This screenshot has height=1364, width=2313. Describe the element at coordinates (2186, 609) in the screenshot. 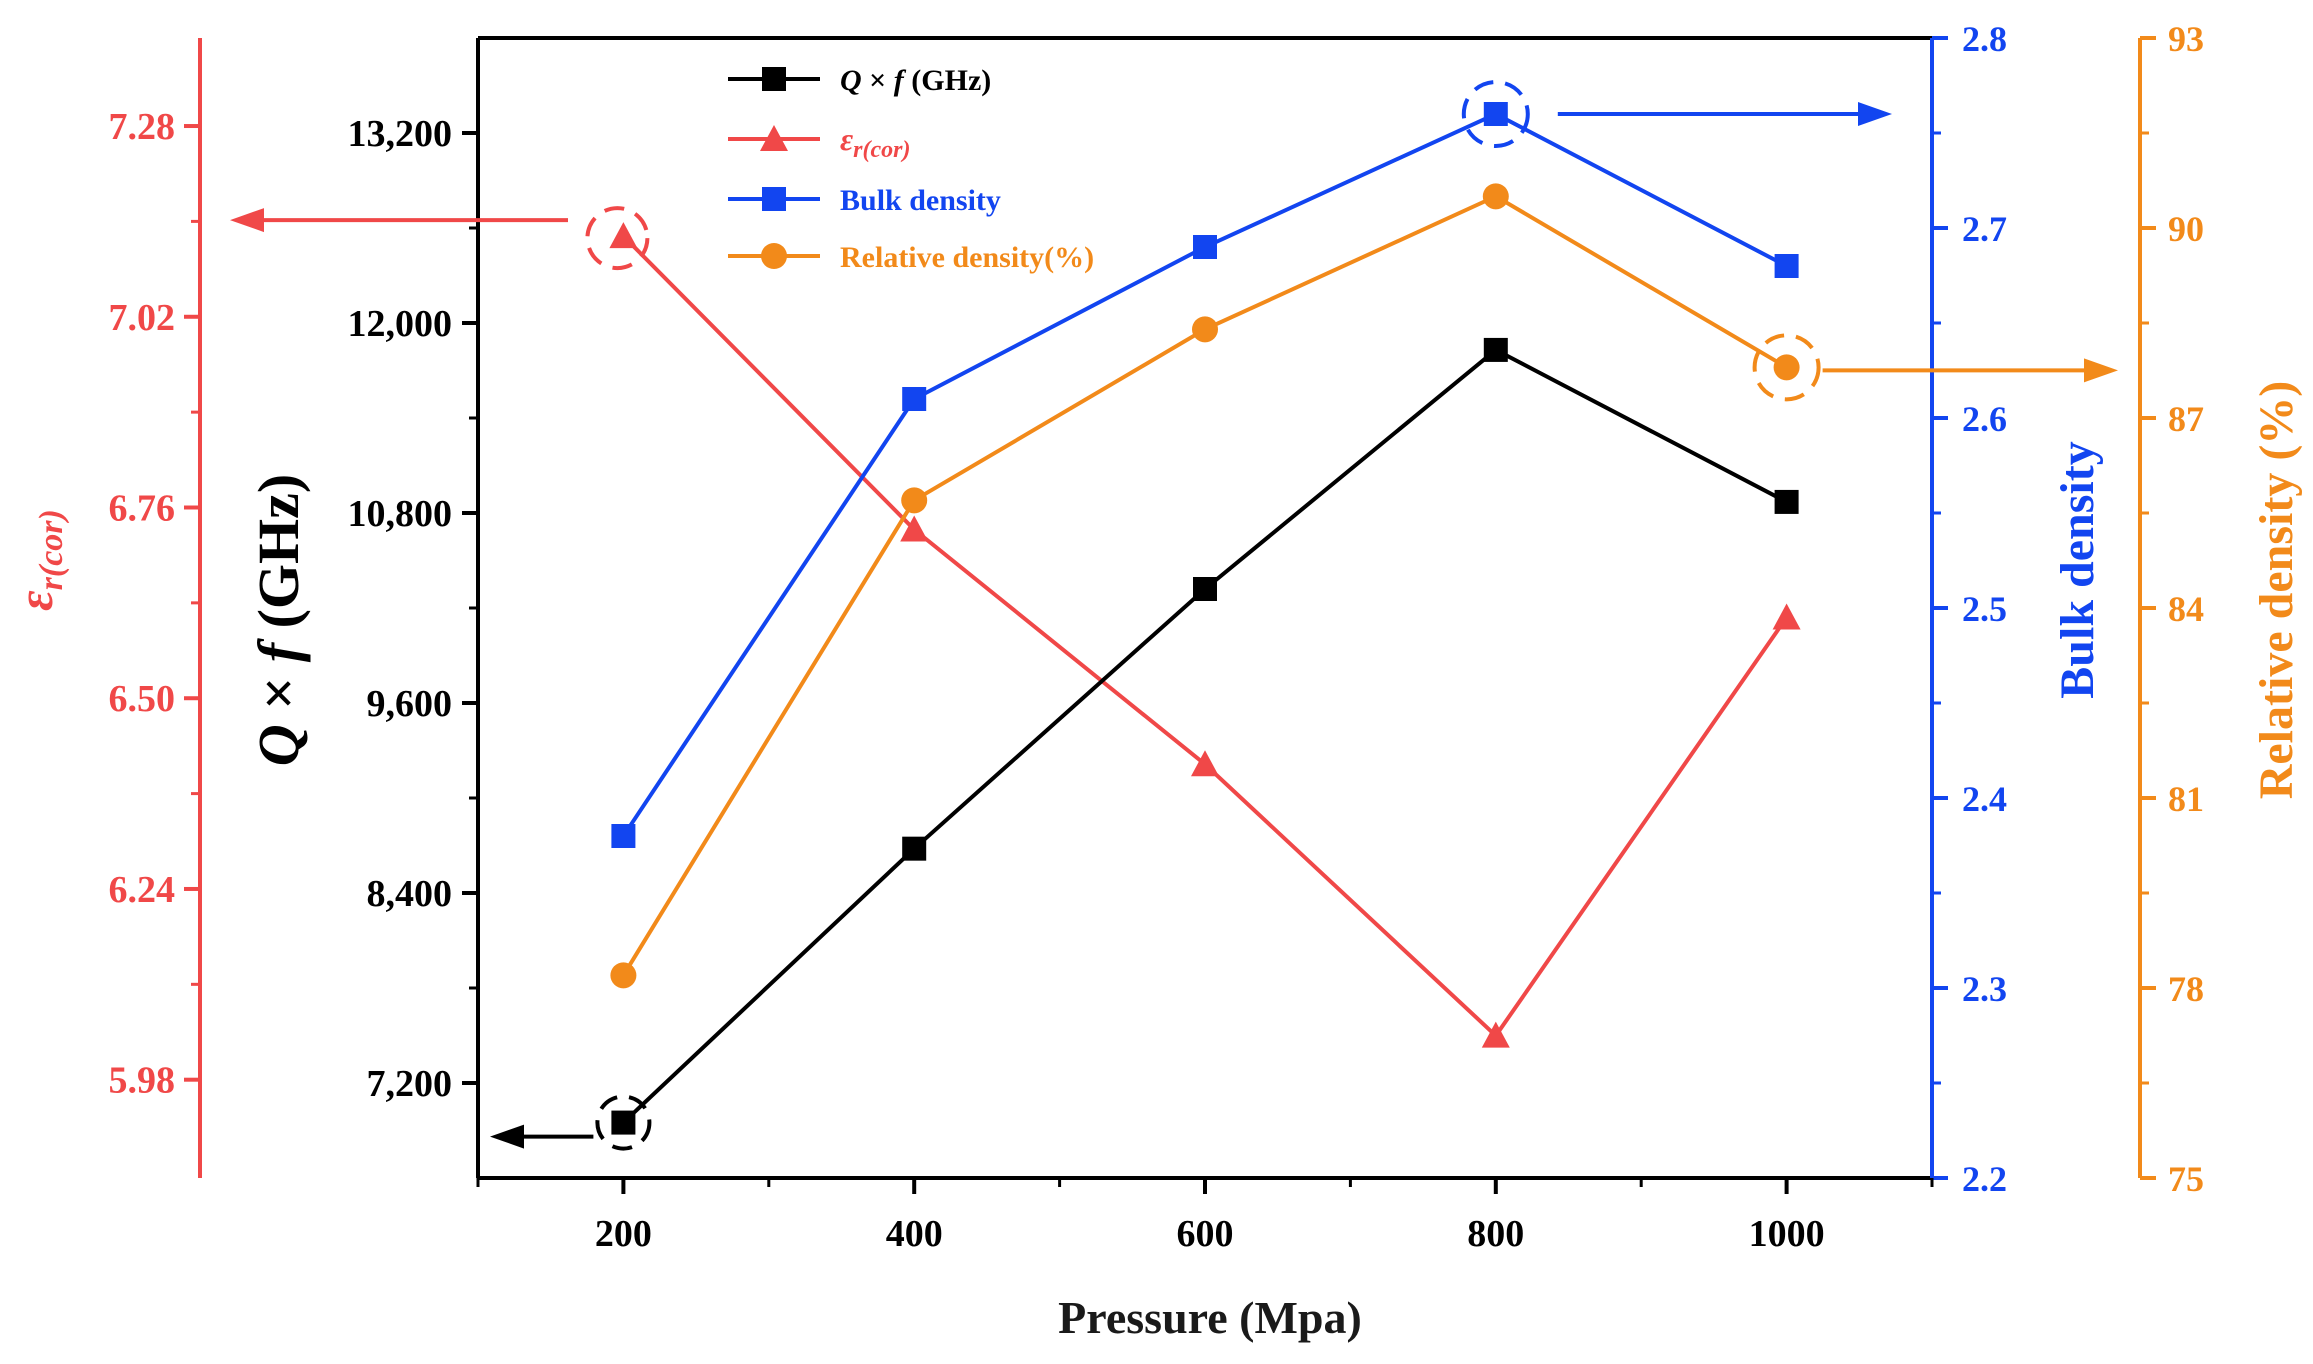

I see `y-tick-label: 84` at that location.